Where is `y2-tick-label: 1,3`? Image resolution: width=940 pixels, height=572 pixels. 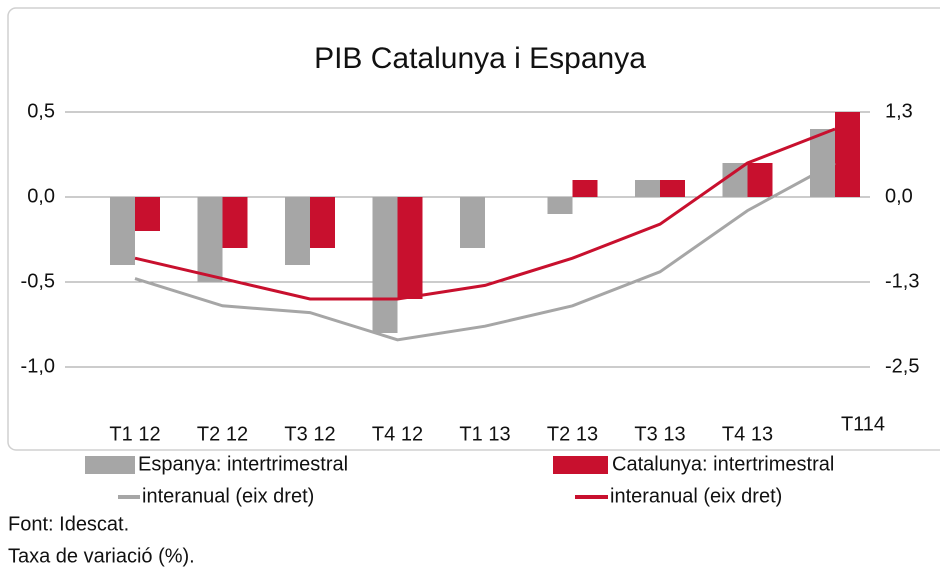
y2-tick-label: 1,3 is located at coordinates (899, 111).